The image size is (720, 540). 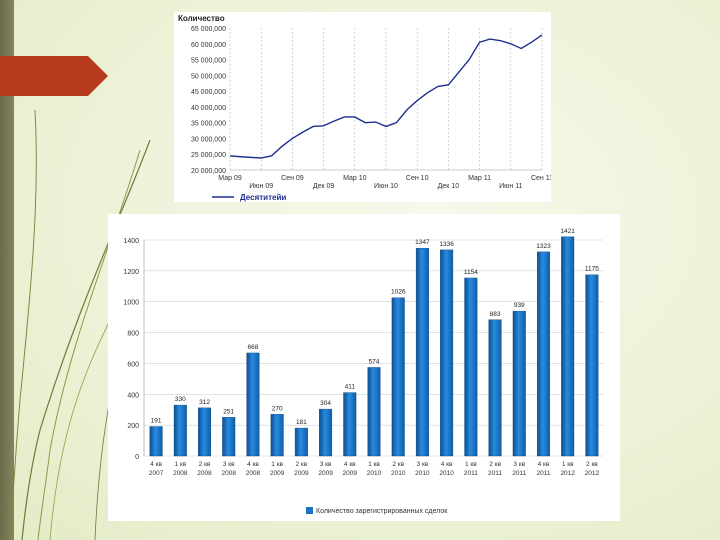 I want to click on bar-data-label: 411, so click(x=350, y=387).